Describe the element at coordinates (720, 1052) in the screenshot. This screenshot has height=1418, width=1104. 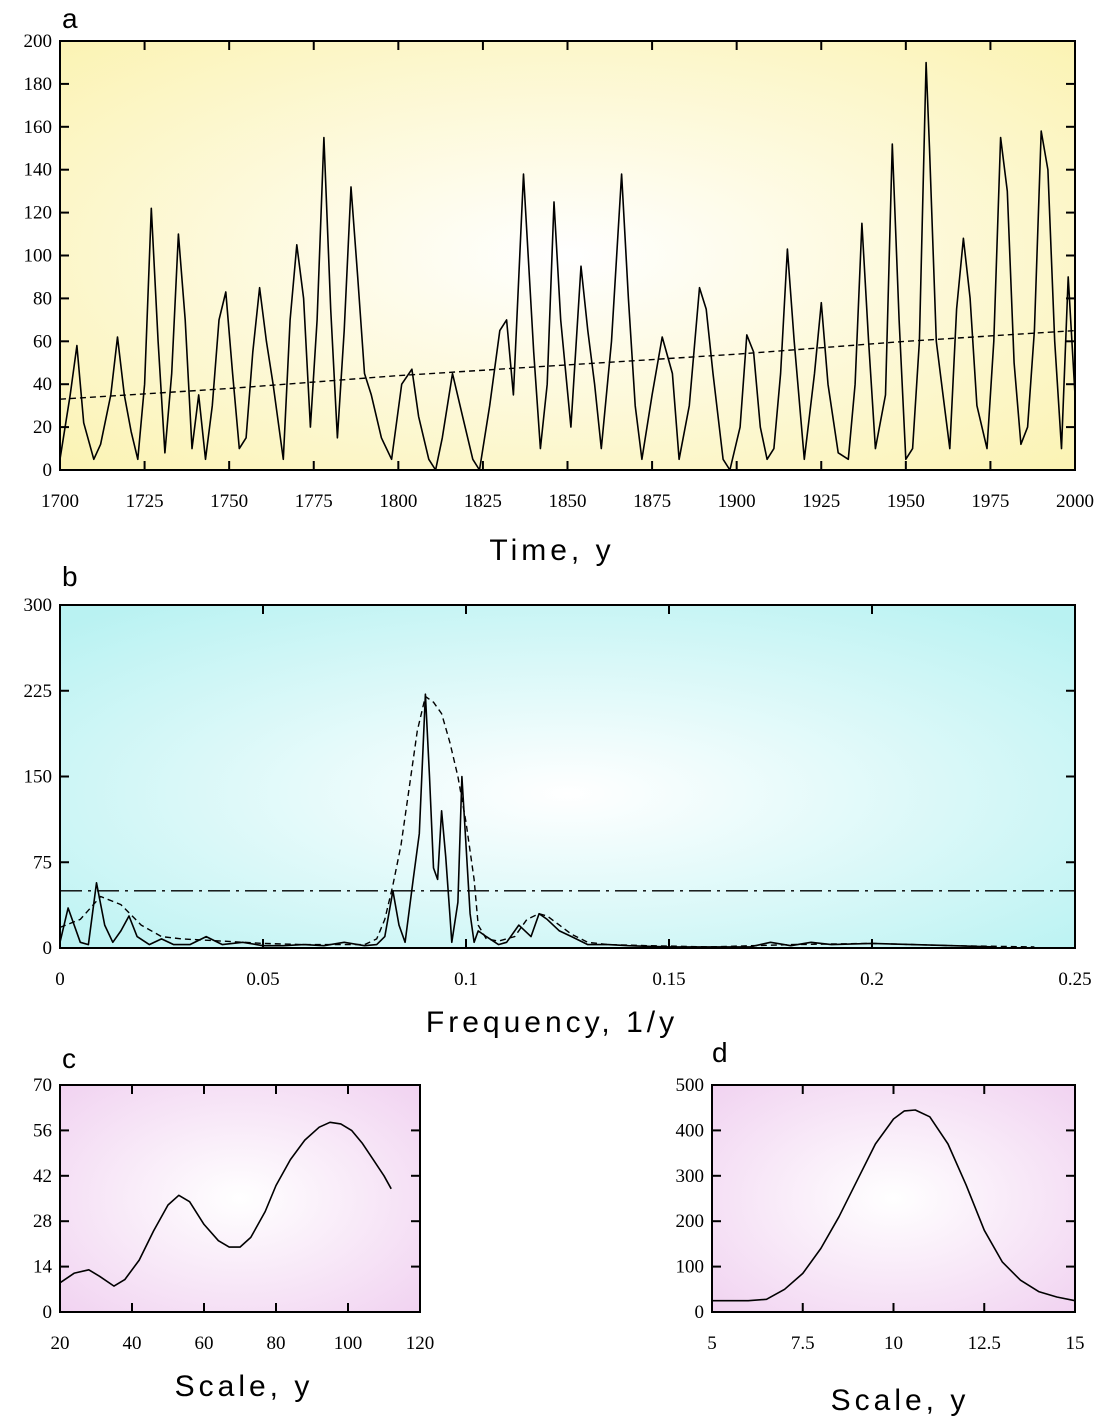
I see `panel-letter-d: d` at that location.